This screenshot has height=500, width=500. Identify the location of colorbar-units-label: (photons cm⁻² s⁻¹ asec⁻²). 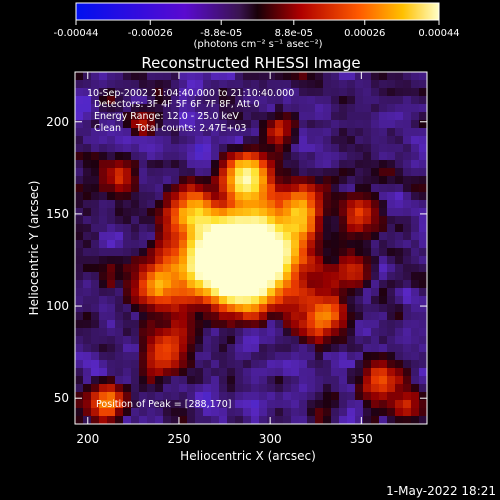
(257, 44).